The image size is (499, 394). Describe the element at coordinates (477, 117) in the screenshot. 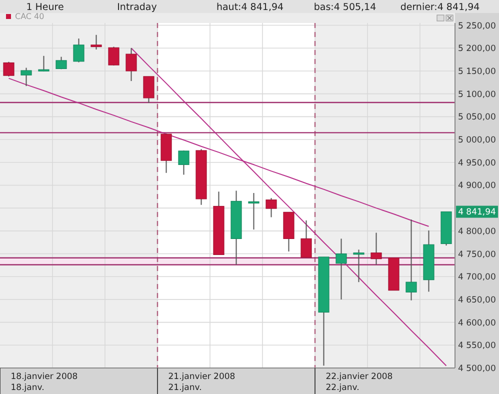

I see `y-tick-label: 5 050,00` at that location.